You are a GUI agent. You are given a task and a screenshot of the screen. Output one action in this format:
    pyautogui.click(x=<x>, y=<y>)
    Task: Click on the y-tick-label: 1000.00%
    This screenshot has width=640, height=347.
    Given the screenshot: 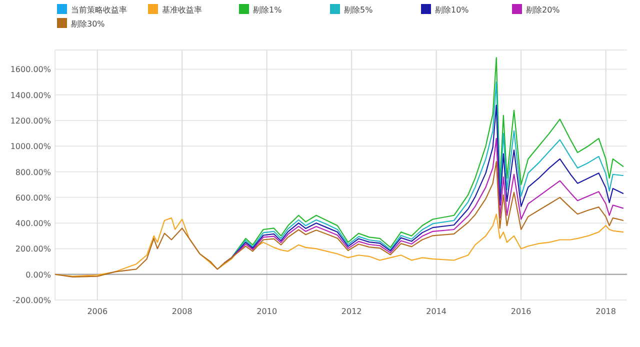 What is the action you would take?
    pyautogui.click(x=31, y=147)
    